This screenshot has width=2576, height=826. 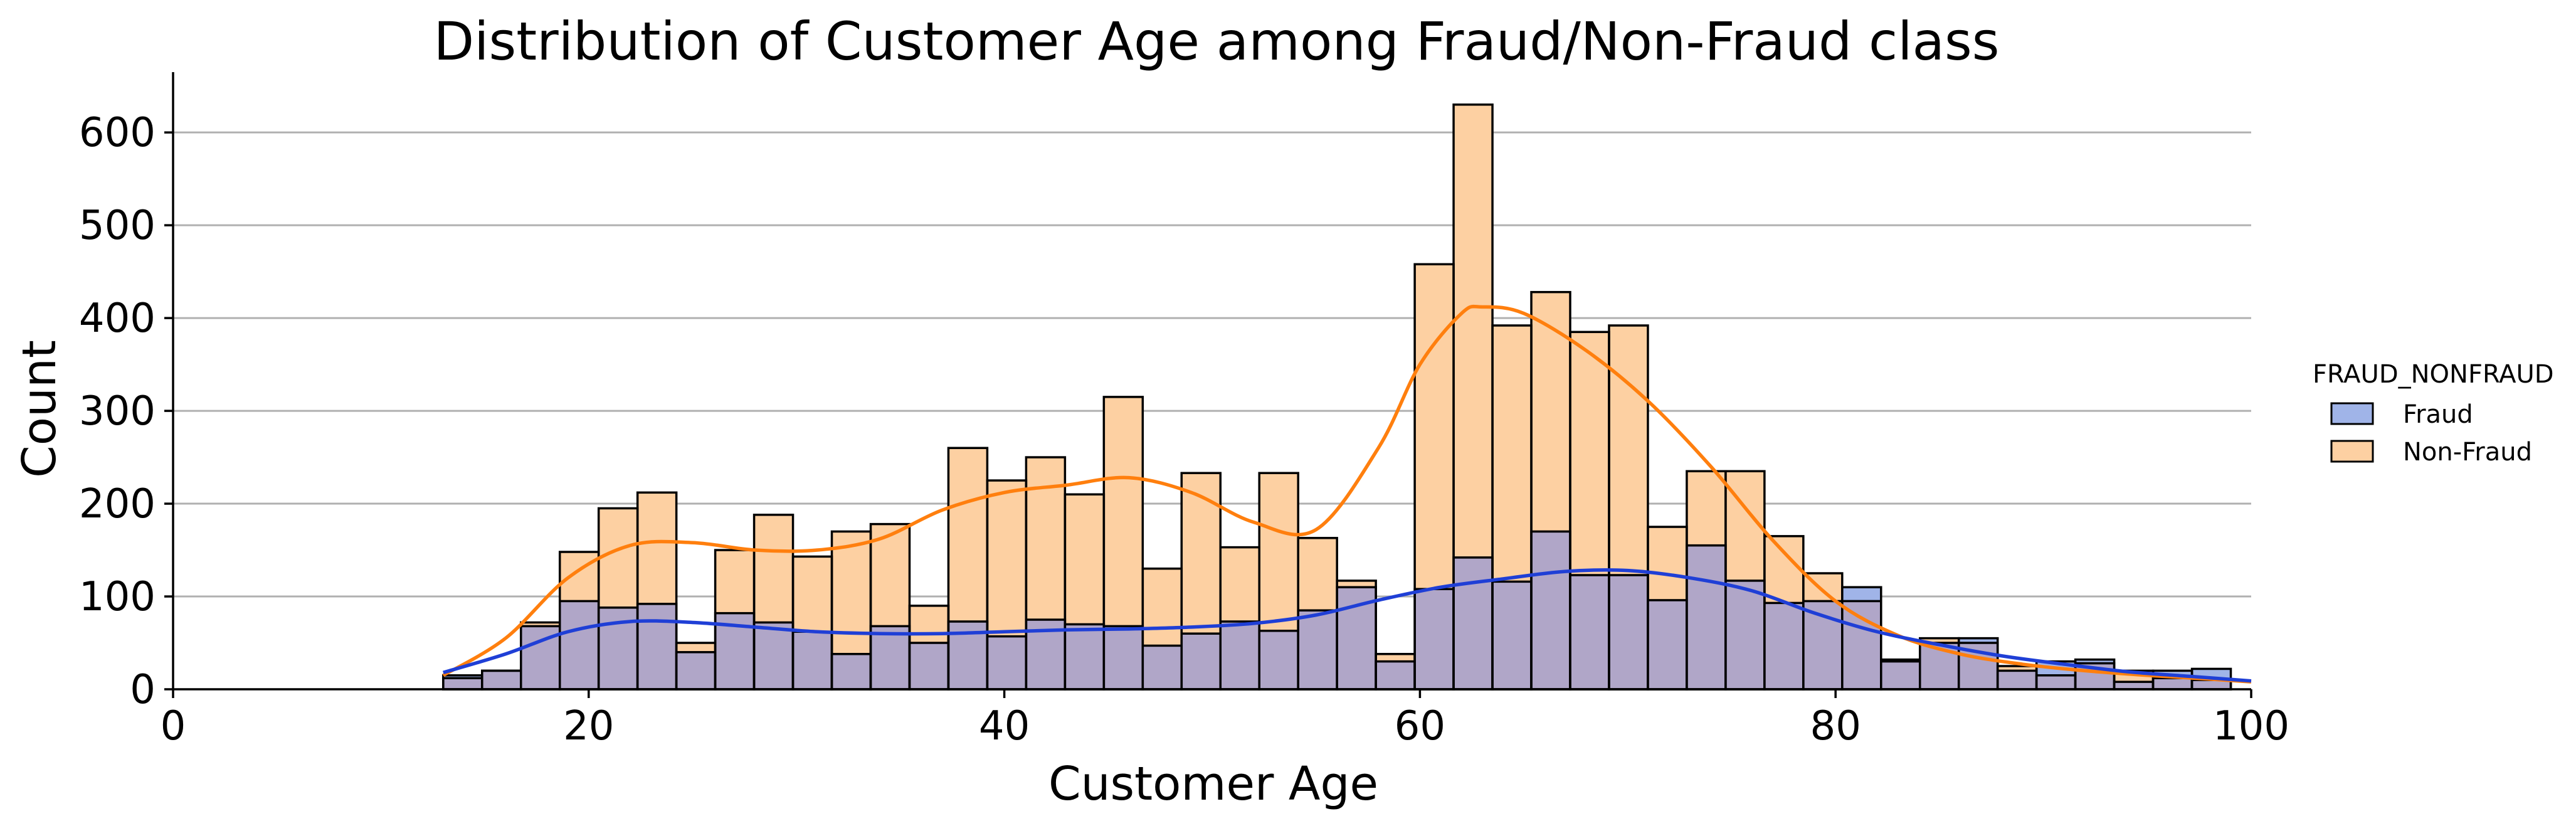 What do you see at coordinates (1213, 784) in the screenshot?
I see `x-axis-label: Customer Age` at bounding box center [1213, 784].